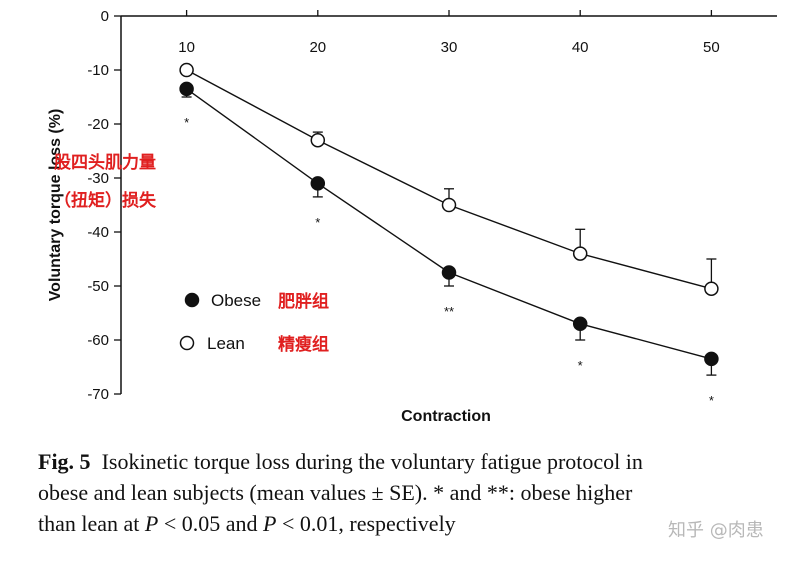 The height and width of the screenshot is (563, 810). I want to click on significance-mark: **, so click(449, 311).